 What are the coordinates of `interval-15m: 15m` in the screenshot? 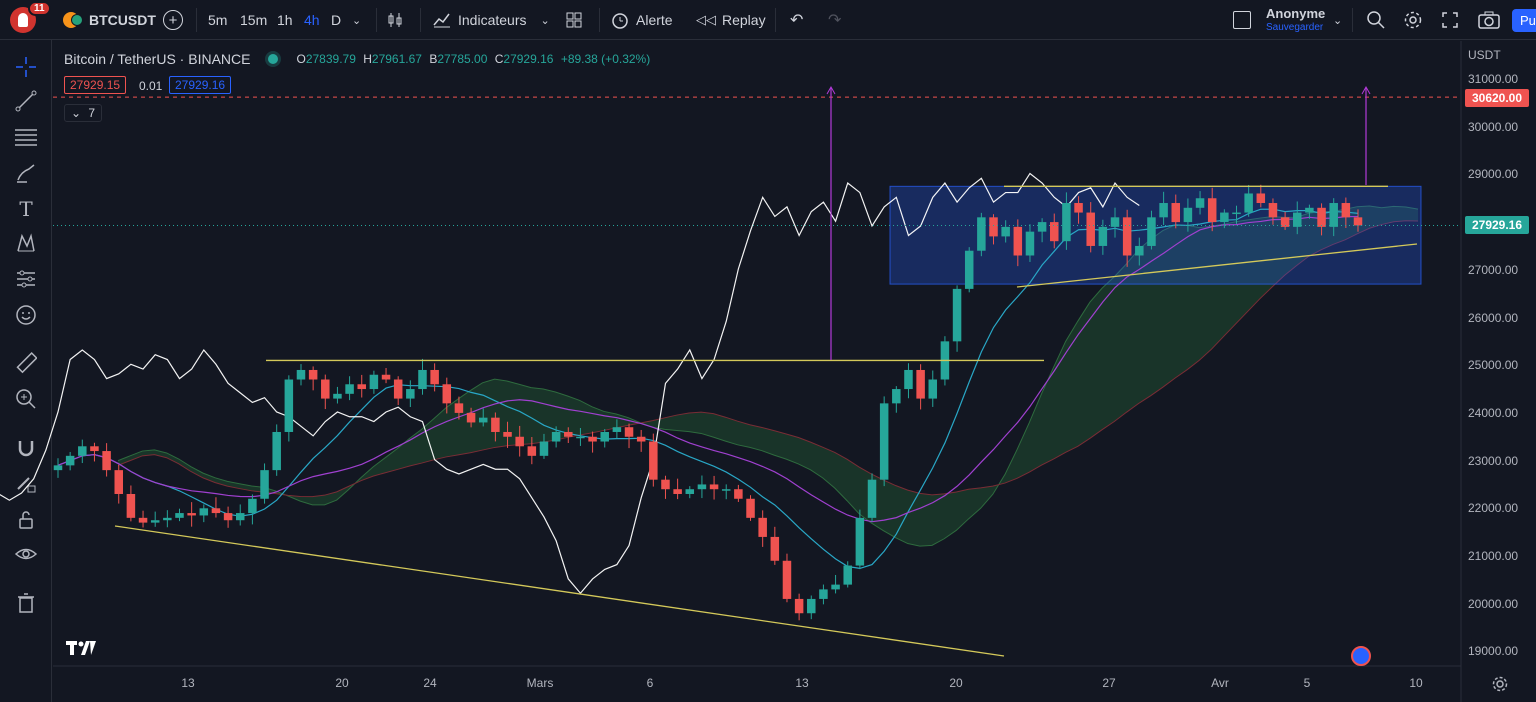 It's located at (254, 20).